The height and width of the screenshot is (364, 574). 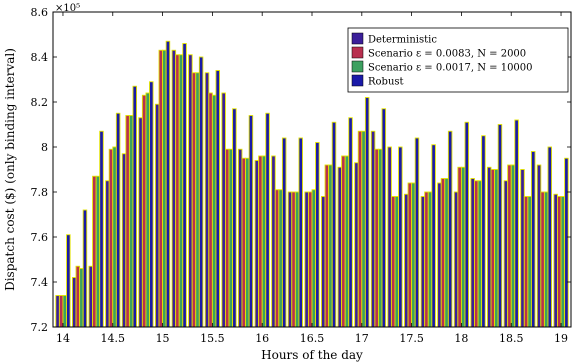 I want to click on legend-label-2: Scenario ε = 0.0017, N = 10000, so click(x=450, y=68).